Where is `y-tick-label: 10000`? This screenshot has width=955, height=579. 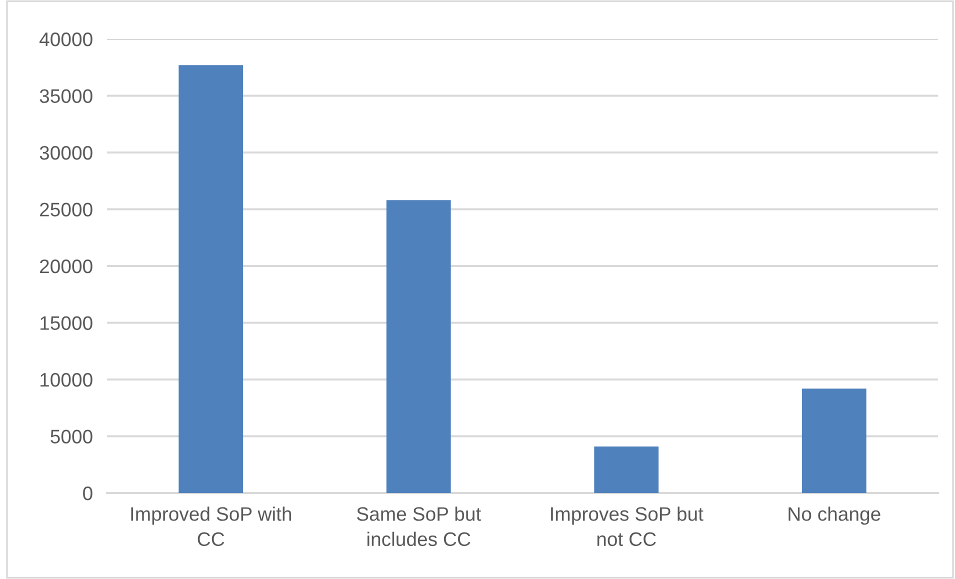
y-tick-label: 10000 is located at coordinates (66, 379).